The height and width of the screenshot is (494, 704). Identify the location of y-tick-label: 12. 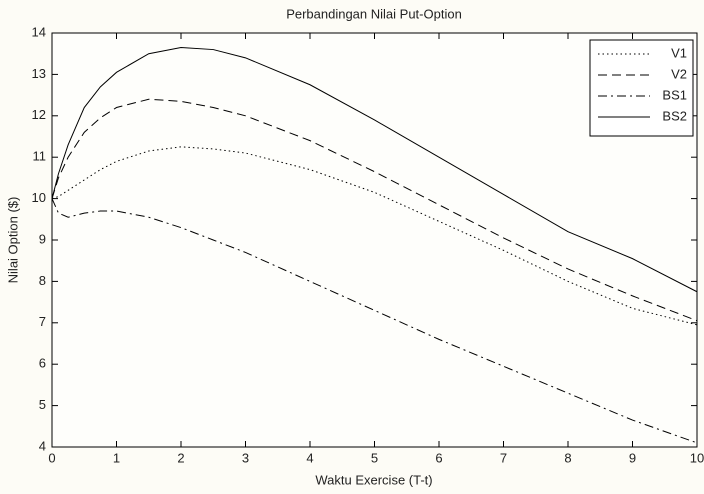
(39, 114).